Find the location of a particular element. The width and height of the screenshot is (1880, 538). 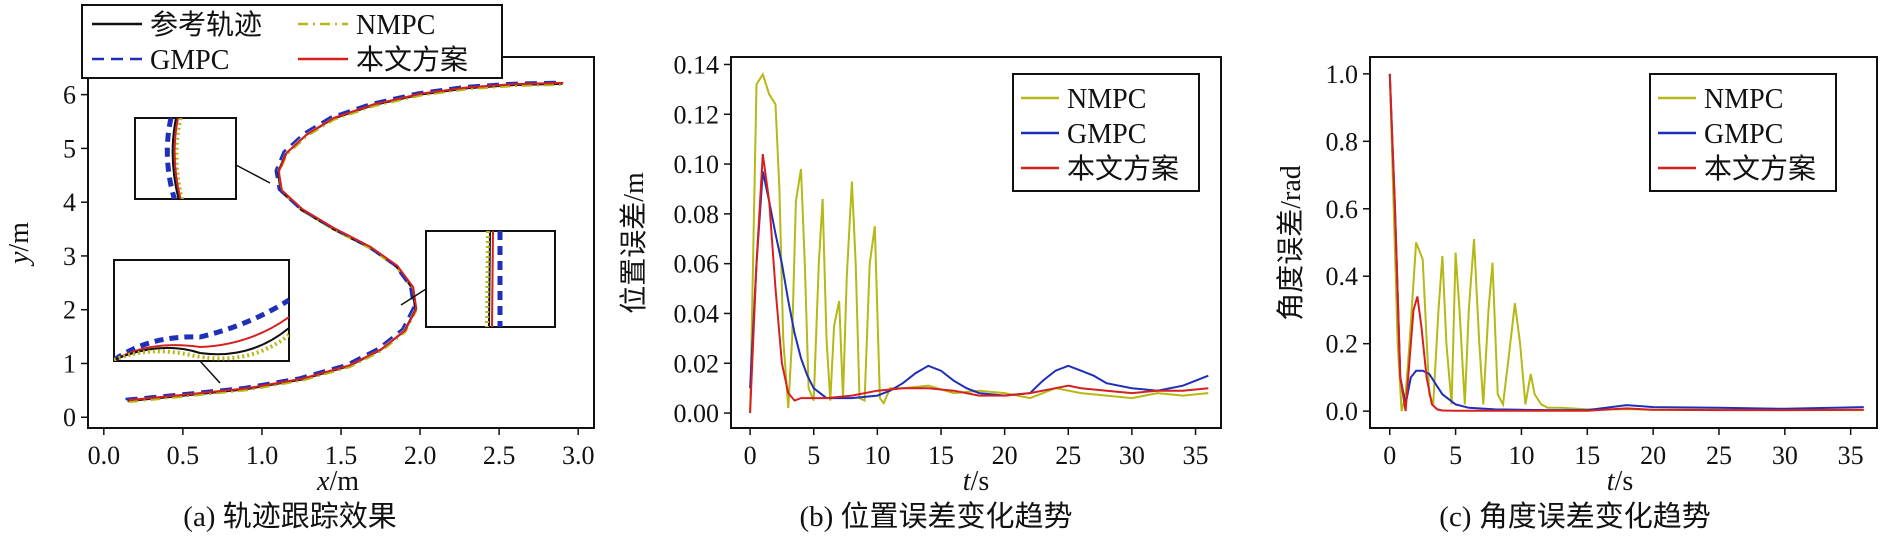

legend-a: 参考轨迹 NMPC GMPC 本文方案 is located at coordinates (292, 41).